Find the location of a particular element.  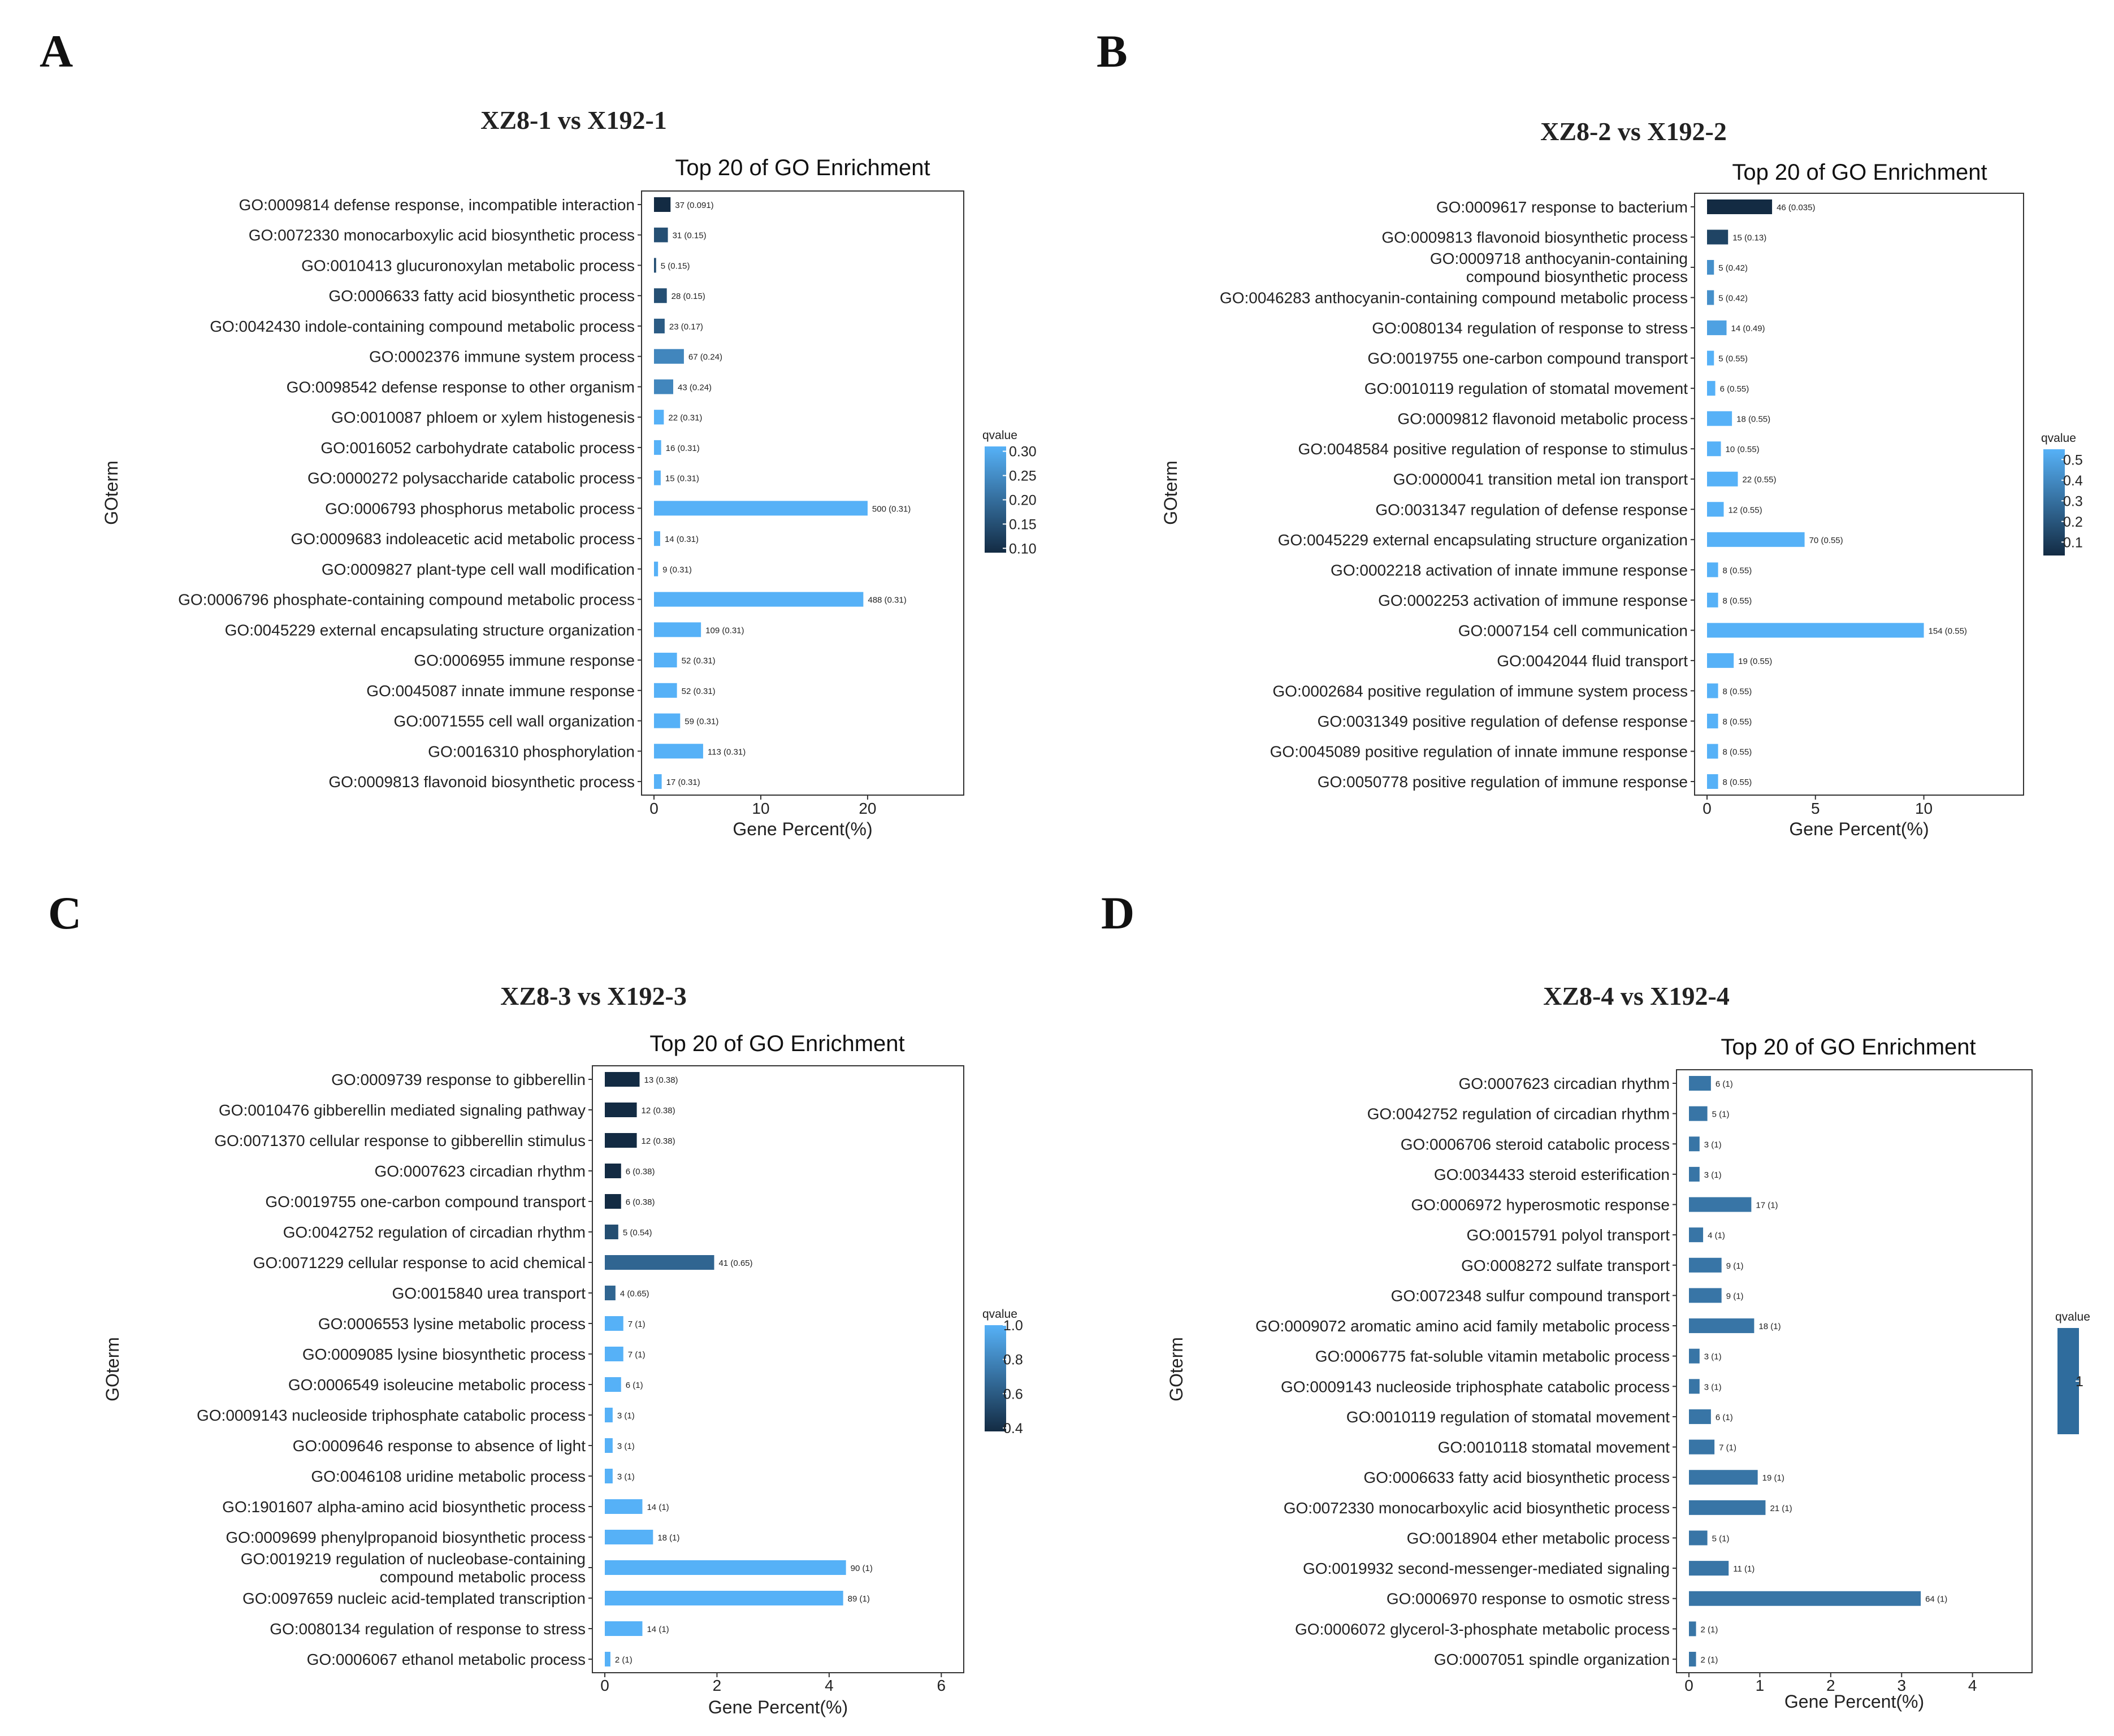

panel-letter: B is located at coordinates (1112, 51).